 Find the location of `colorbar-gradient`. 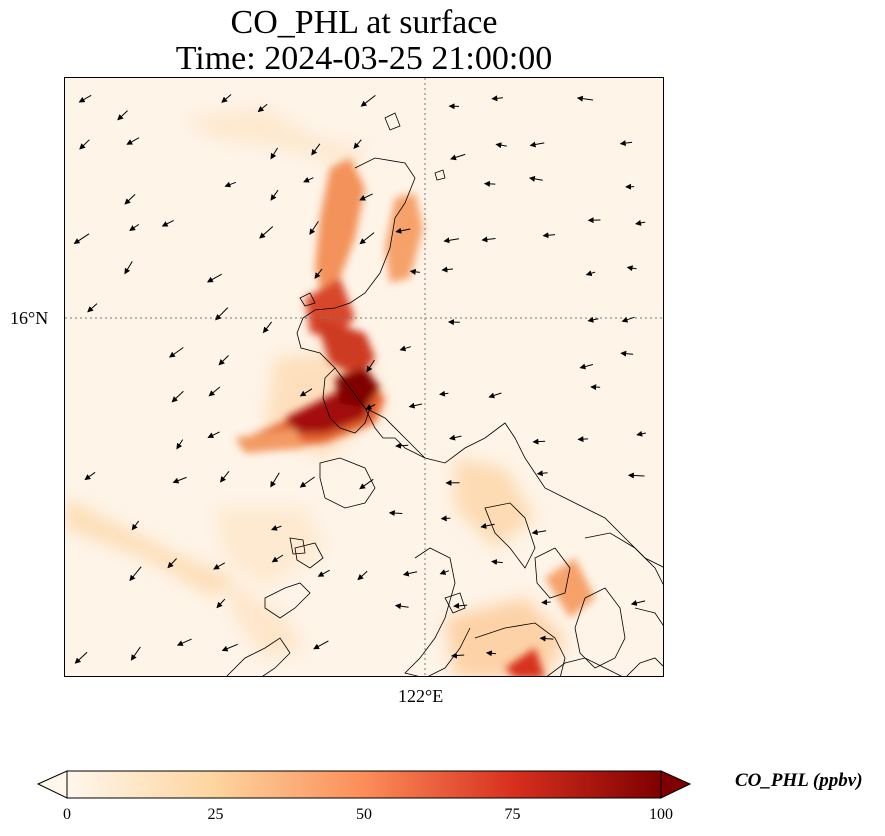

colorbar-gradient is located at coordinates (364, 784).